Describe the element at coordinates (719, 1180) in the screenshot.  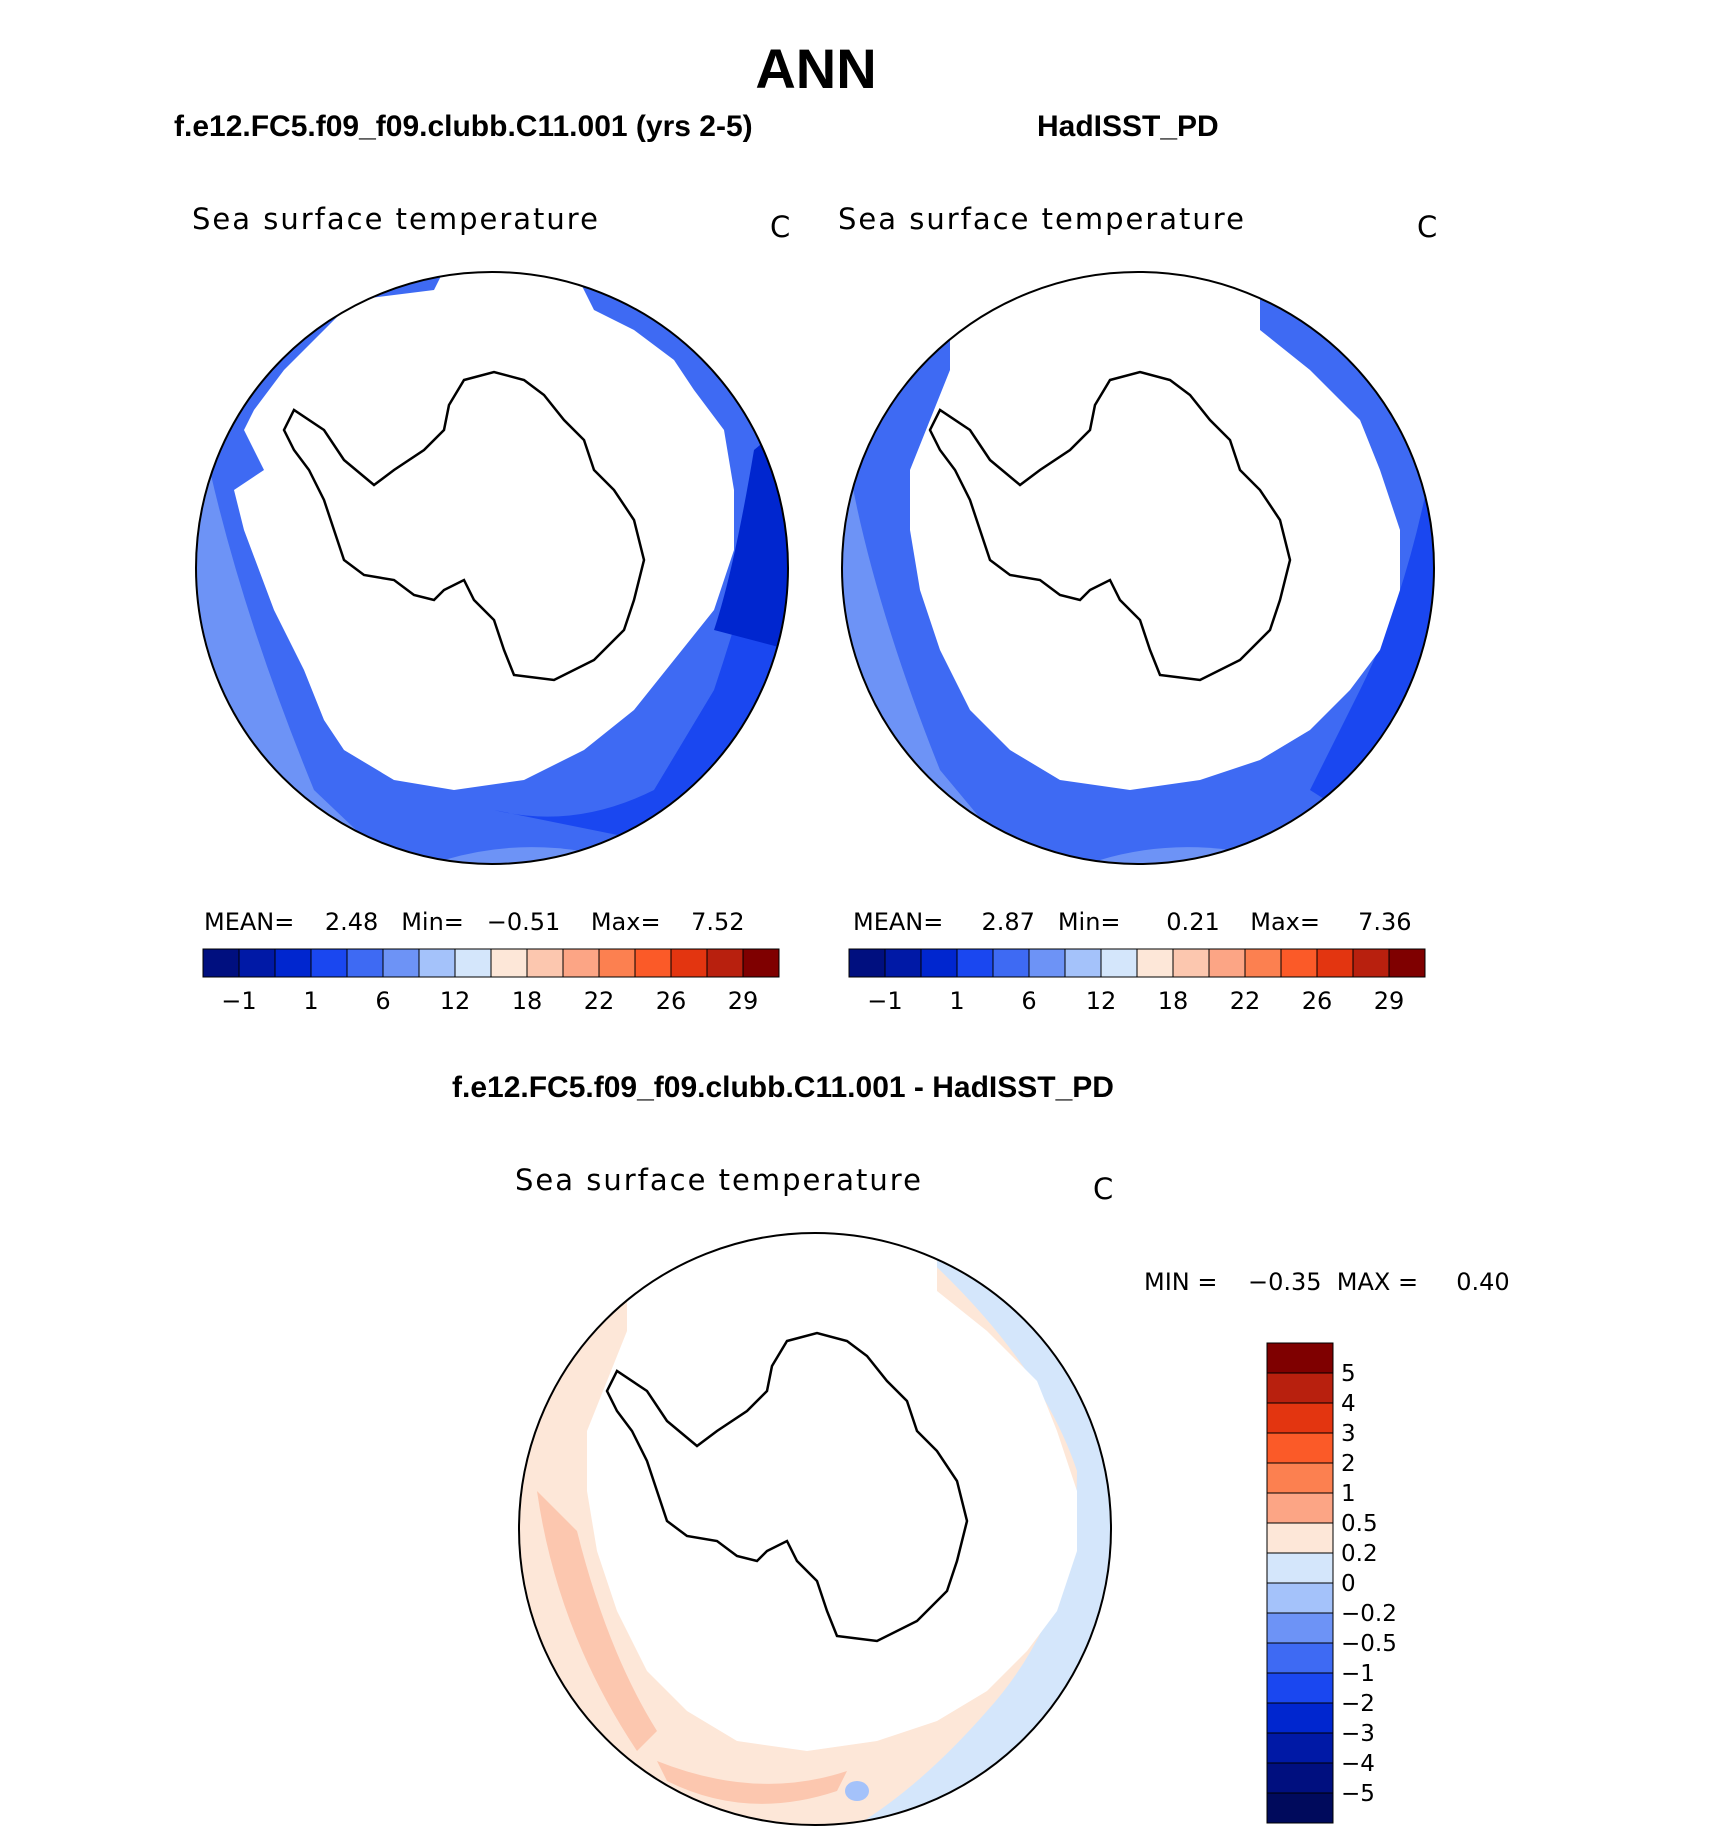
I see `panel-3-variable-label: Sea surface temperature` at that location.